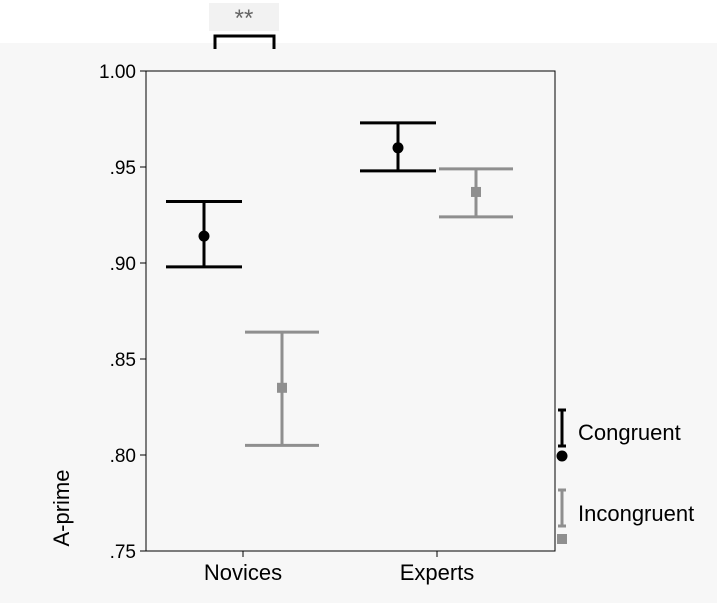 This screenshot has height=603, width=717. Describe the element at coordinates (562, 456) in the screenshot. I see `legend-marker-congruent` at that location.